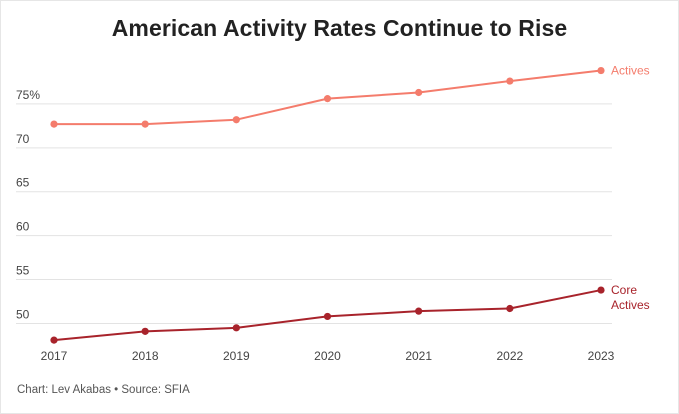 Image resolution: width=679 pixels, height=414 pixels. What do you see at coordinates (418, 356) in the screenshot?
I see `x-tick-label: 2021` at bounding box center [418, 356].